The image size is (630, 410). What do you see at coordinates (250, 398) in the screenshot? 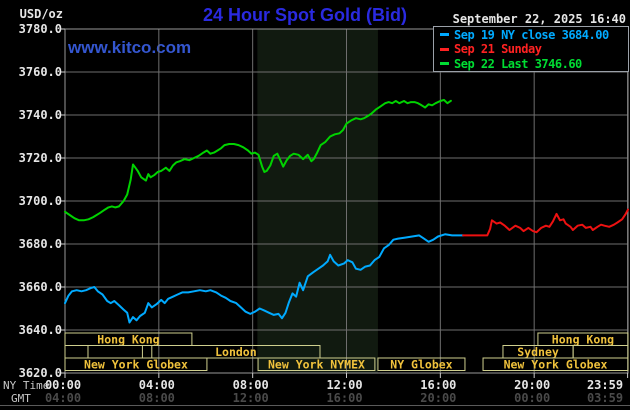
I see `x-axis-label-gmt: 12:00` at bounding box center [250, 398].